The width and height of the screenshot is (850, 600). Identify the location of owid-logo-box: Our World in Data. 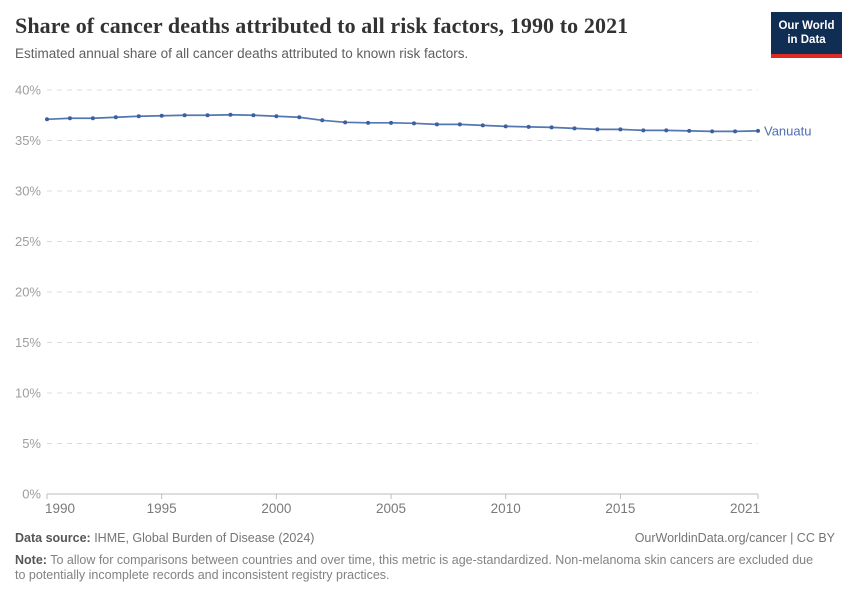
(806, 33).